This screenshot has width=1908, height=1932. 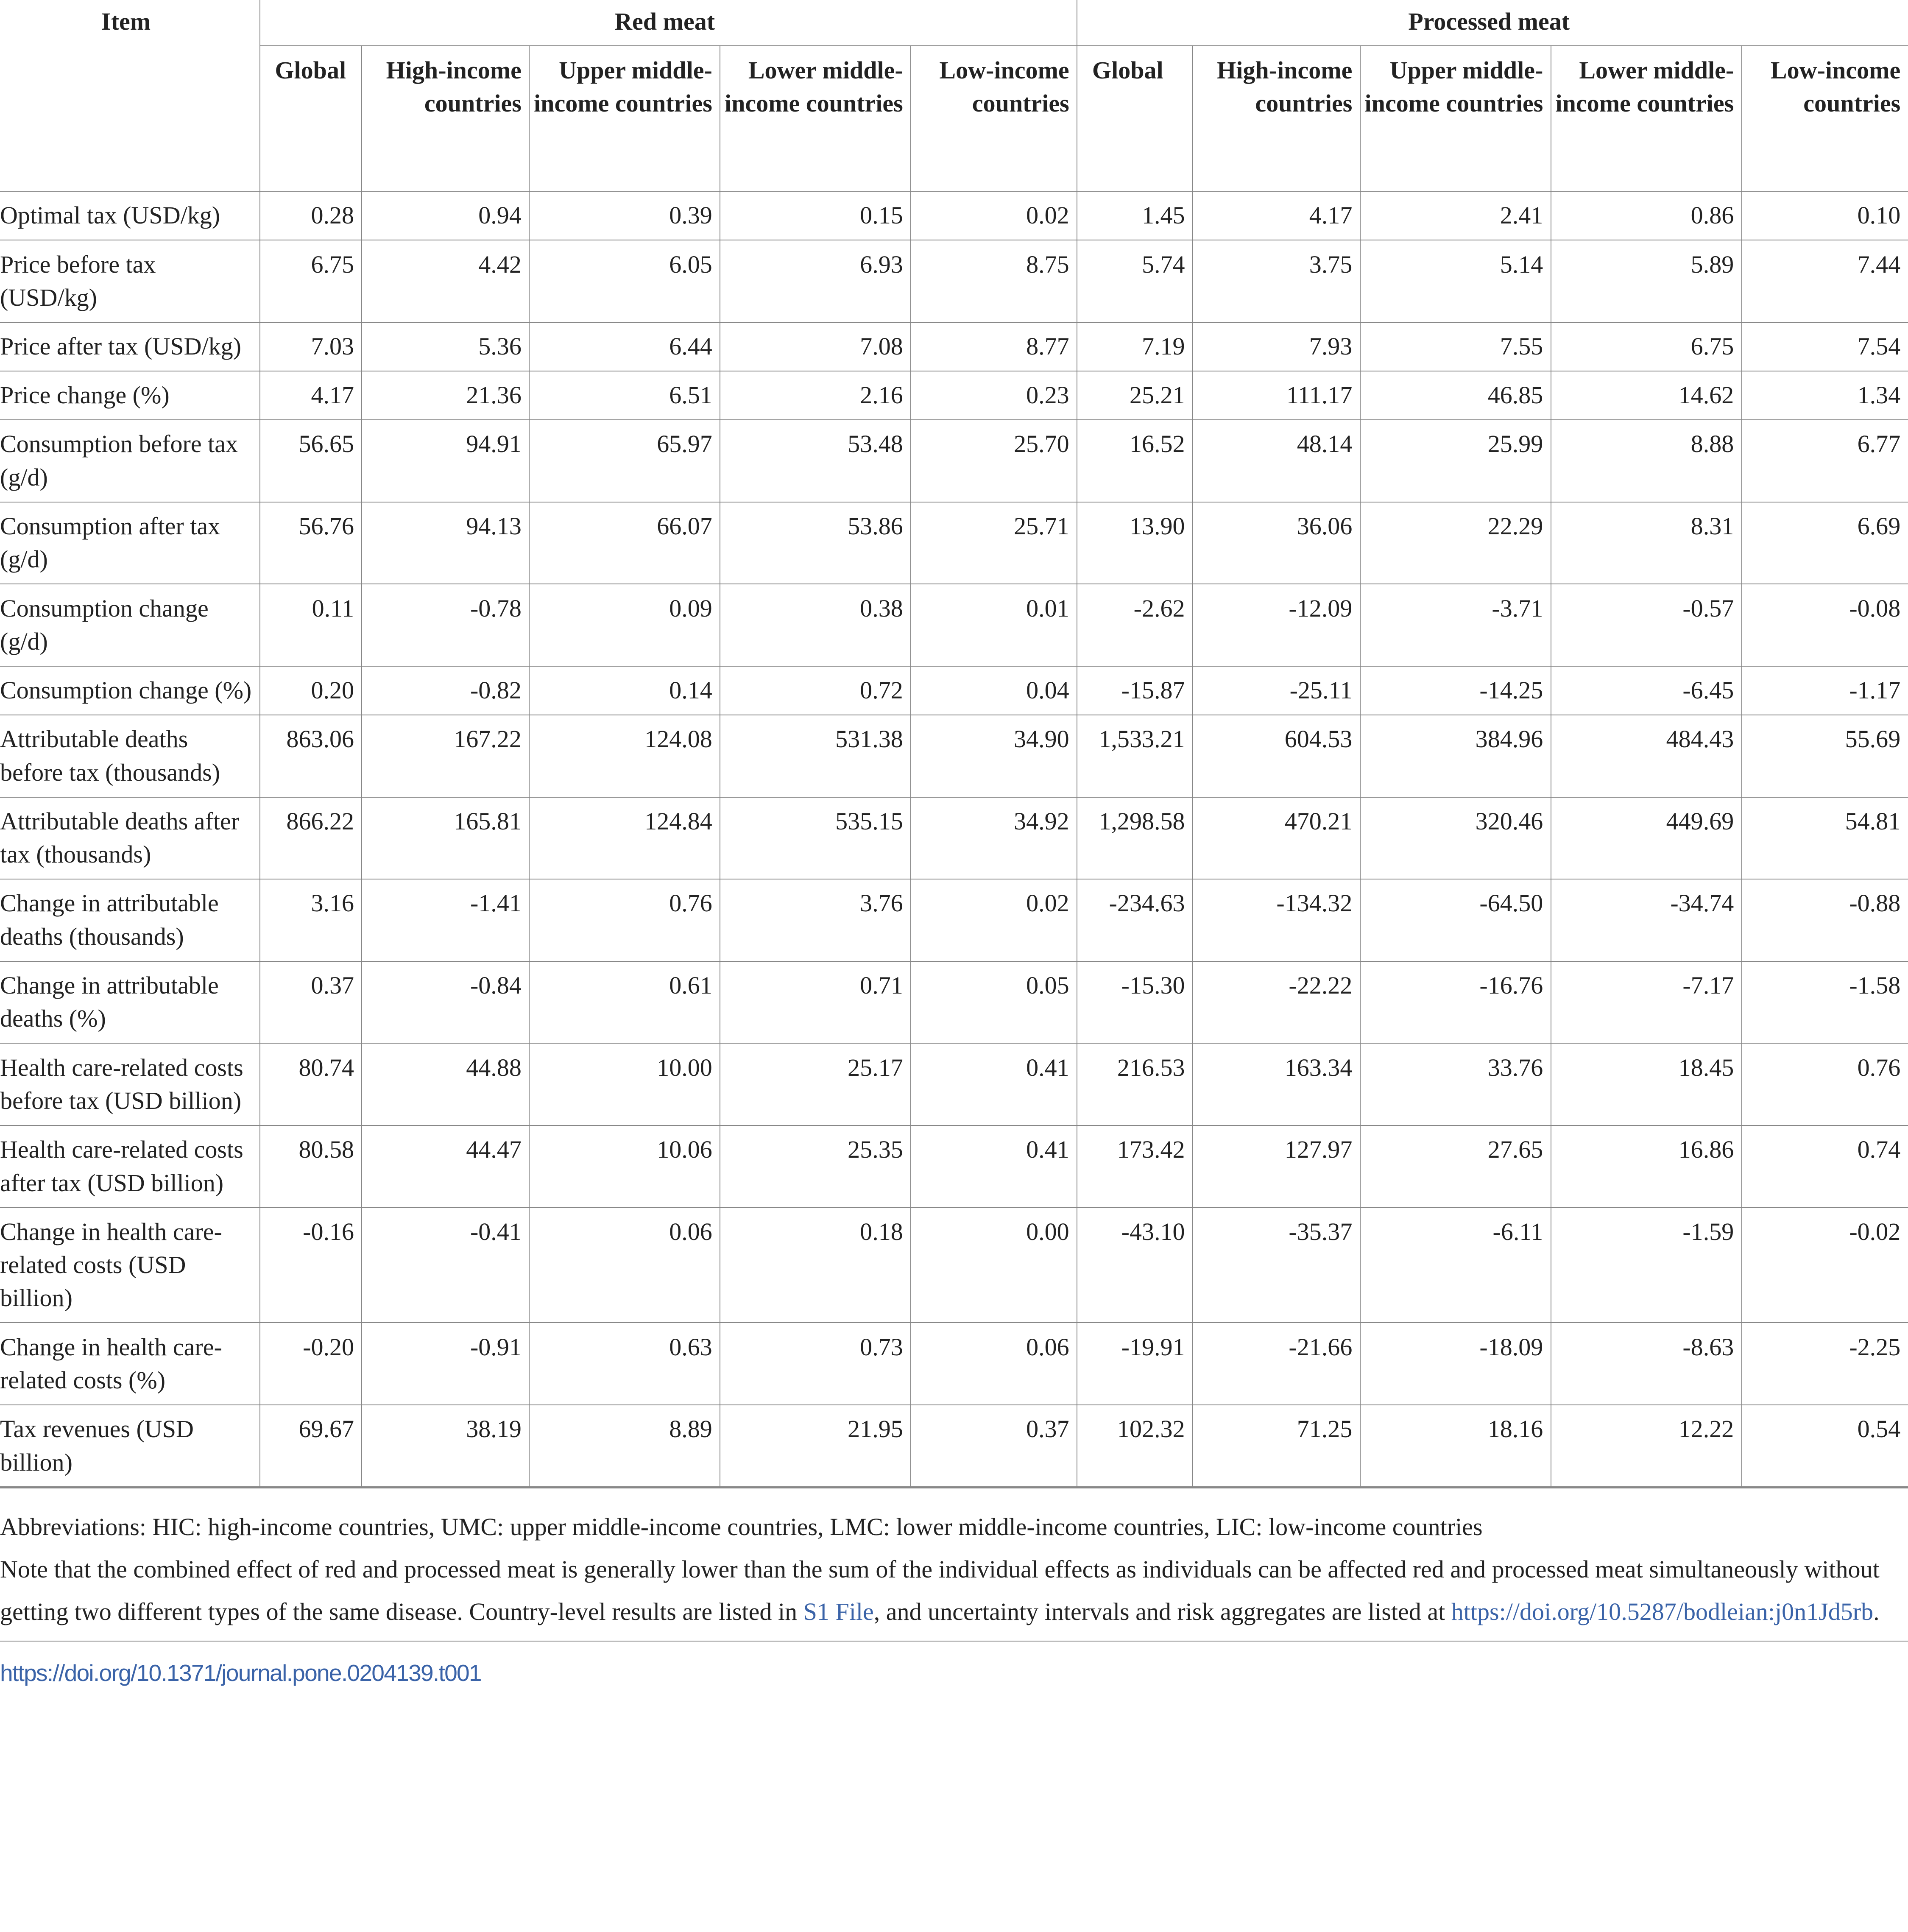 I want to click on subcolumn-header: Low-income countries, so click(x=1824, y=119).